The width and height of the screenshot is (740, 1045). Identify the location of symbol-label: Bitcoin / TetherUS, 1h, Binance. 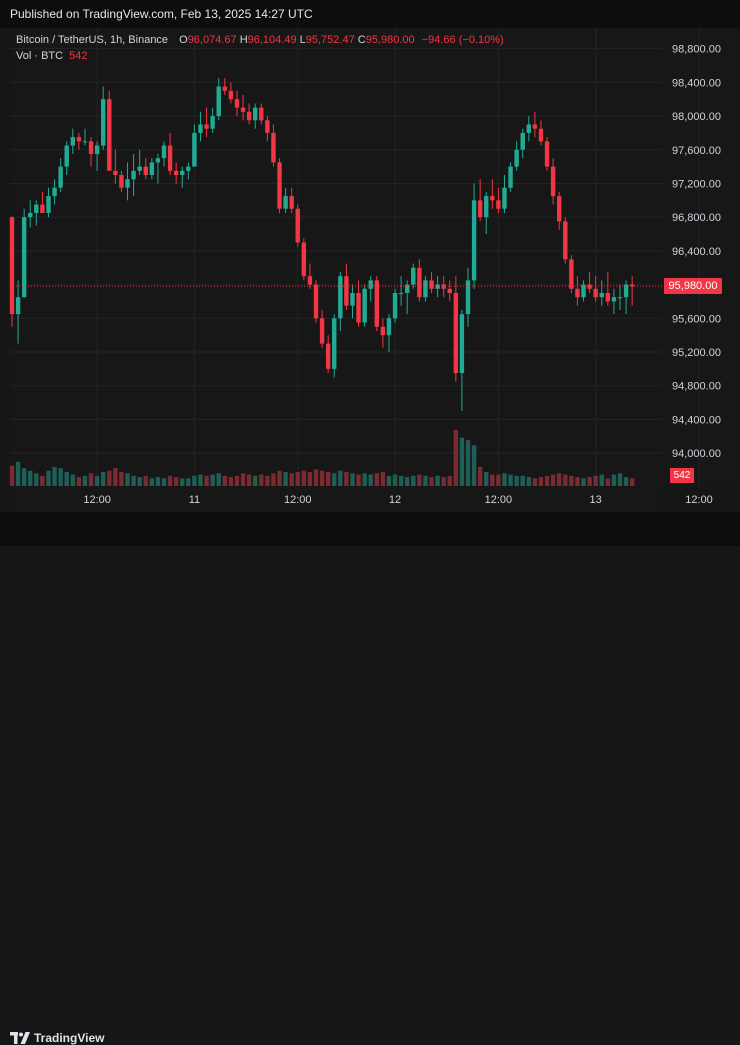
(92, 40).